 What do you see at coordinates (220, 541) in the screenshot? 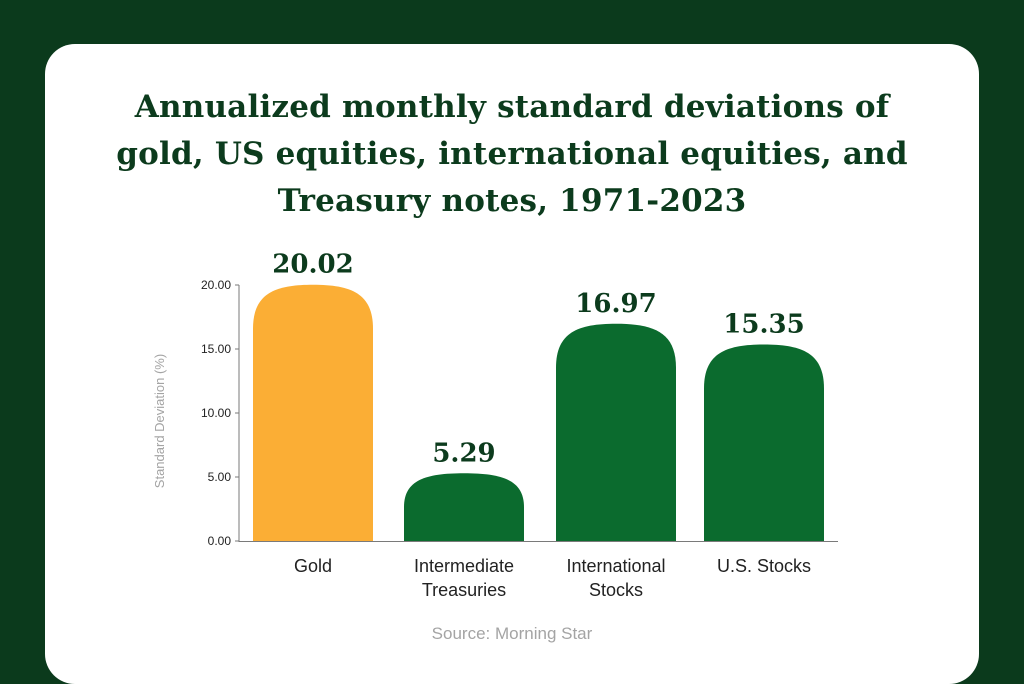
I see `y-tick-label: 0.00` at bounding box center [220, 541].